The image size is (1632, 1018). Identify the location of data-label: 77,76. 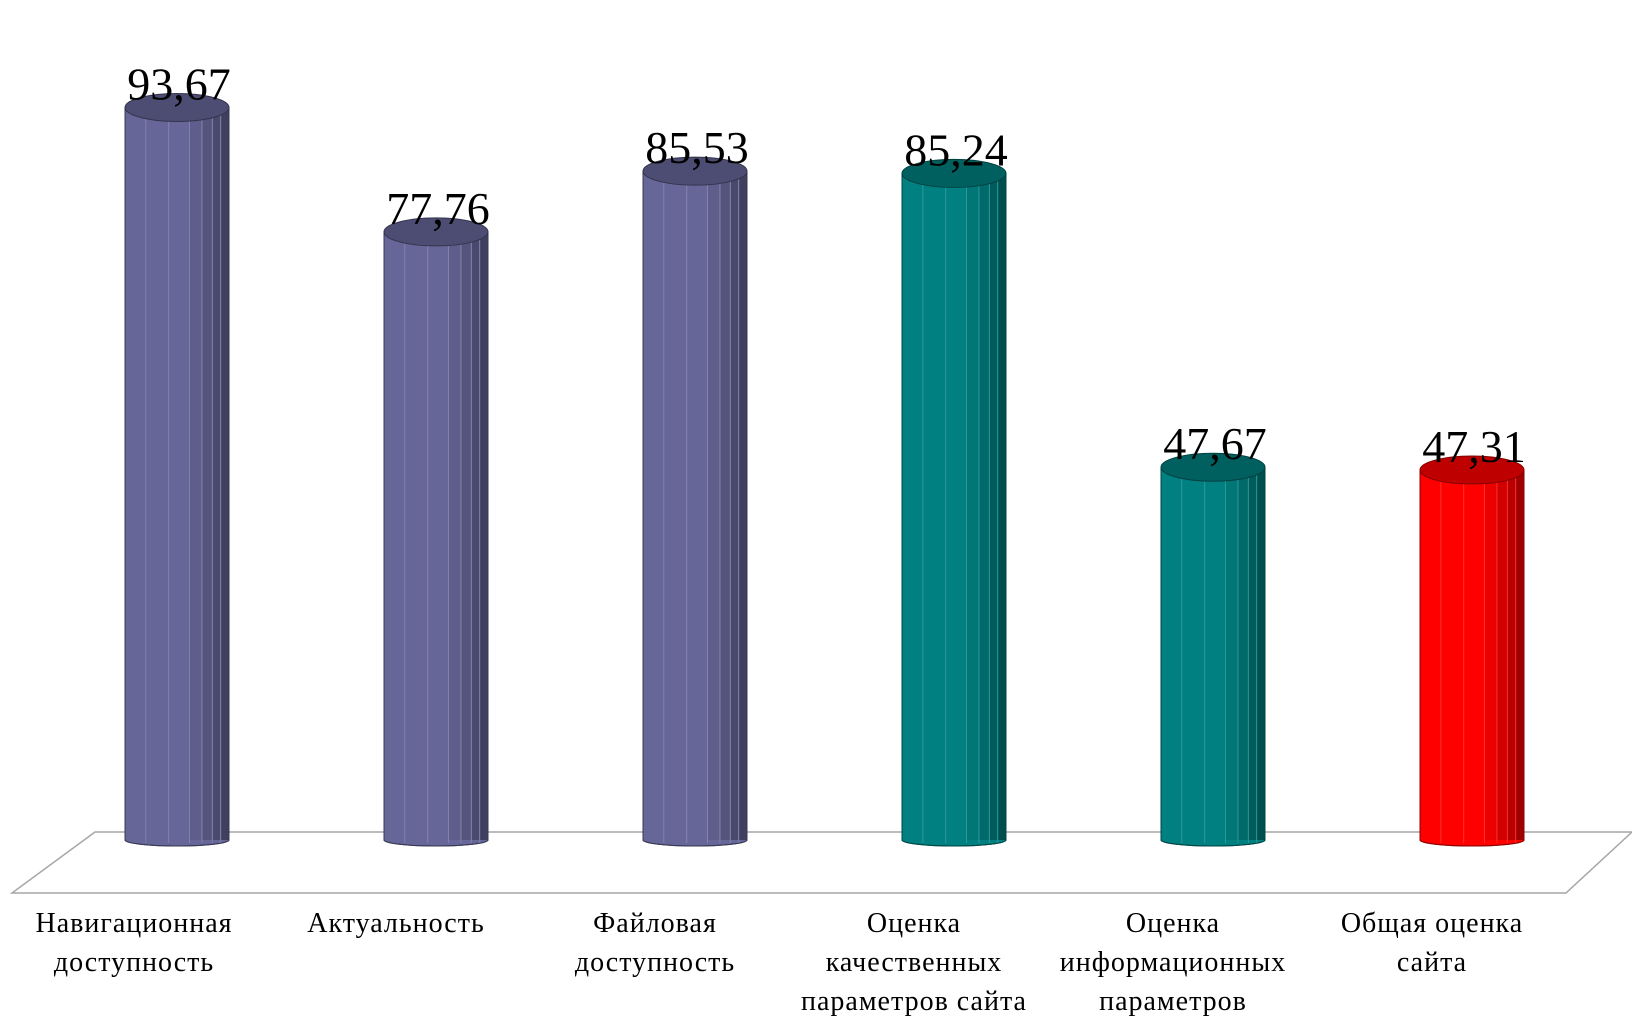
(438, 208).